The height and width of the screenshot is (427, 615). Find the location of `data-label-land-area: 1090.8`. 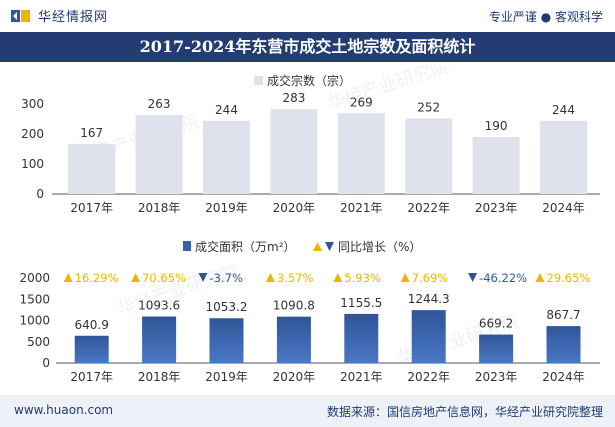

data-label-land-area: 1090.8 is located at coordinates (294, 306).